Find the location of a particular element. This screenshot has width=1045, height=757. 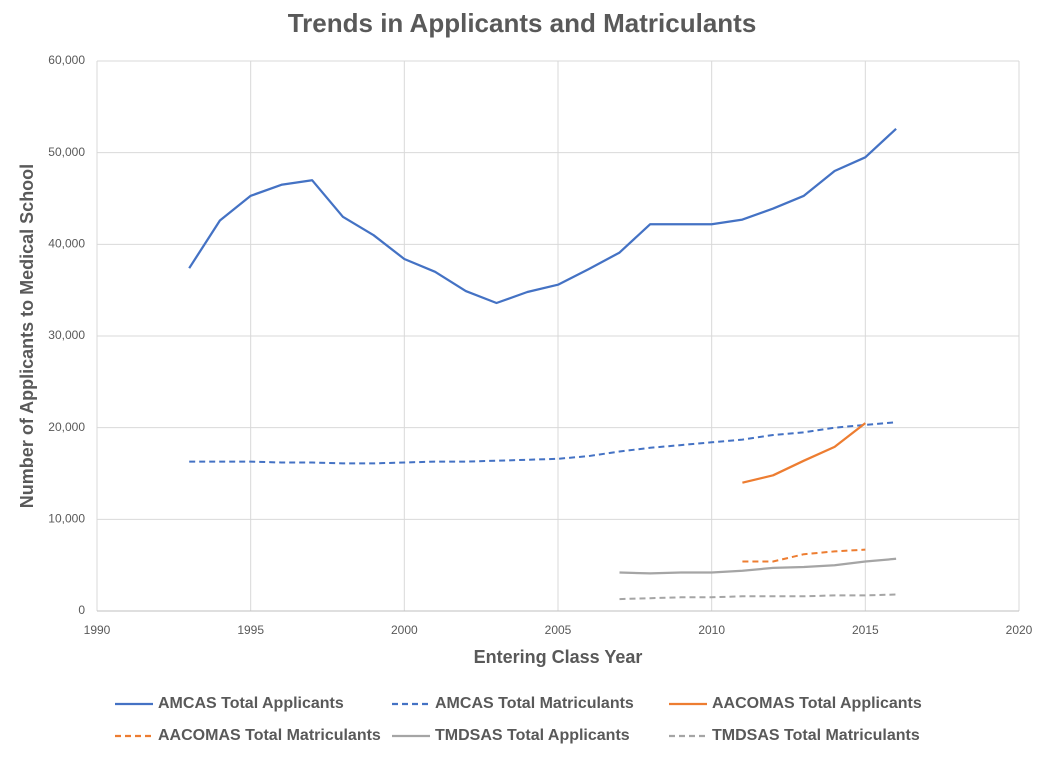

y-tick-label: 30,000 is located at coordinates (66, 335).